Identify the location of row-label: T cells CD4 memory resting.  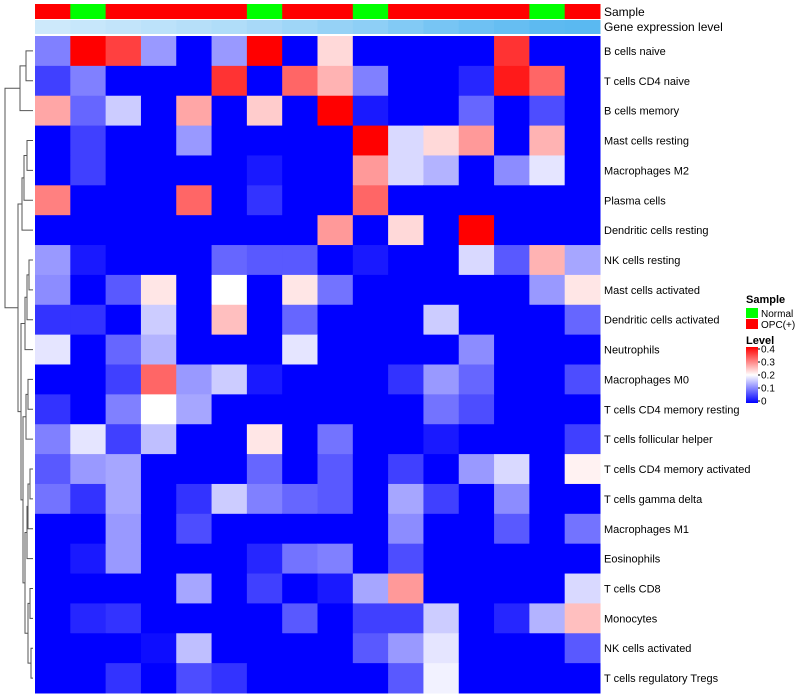
(672, 410).